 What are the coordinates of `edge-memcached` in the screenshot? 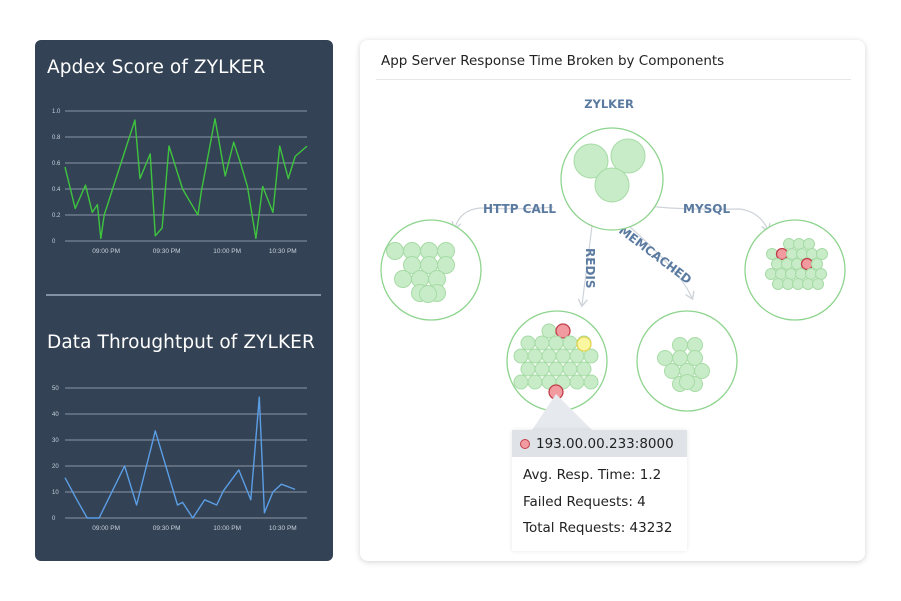 It's located at (656, 258).